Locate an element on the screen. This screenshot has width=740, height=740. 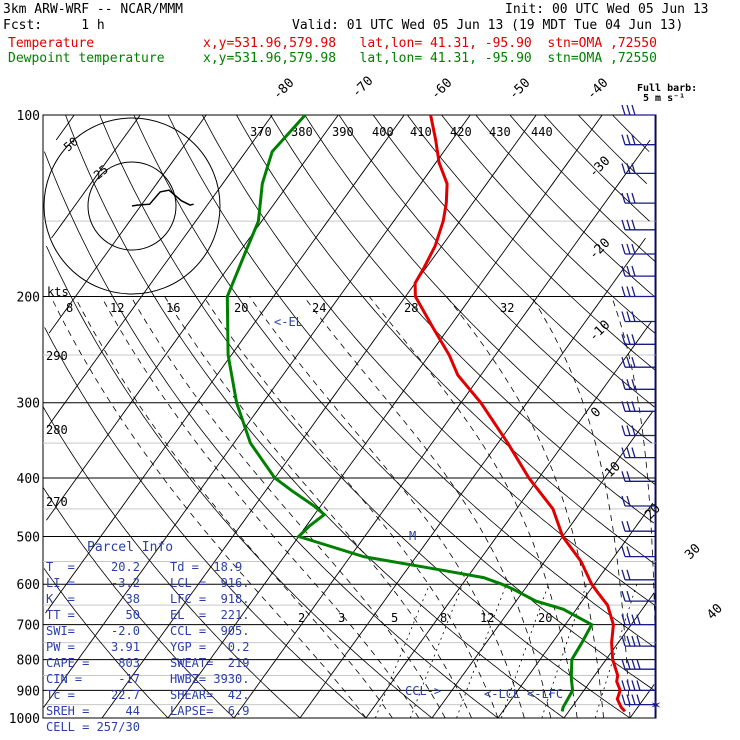
wind-barbs: ✶ is located at coordinates (641, 411).